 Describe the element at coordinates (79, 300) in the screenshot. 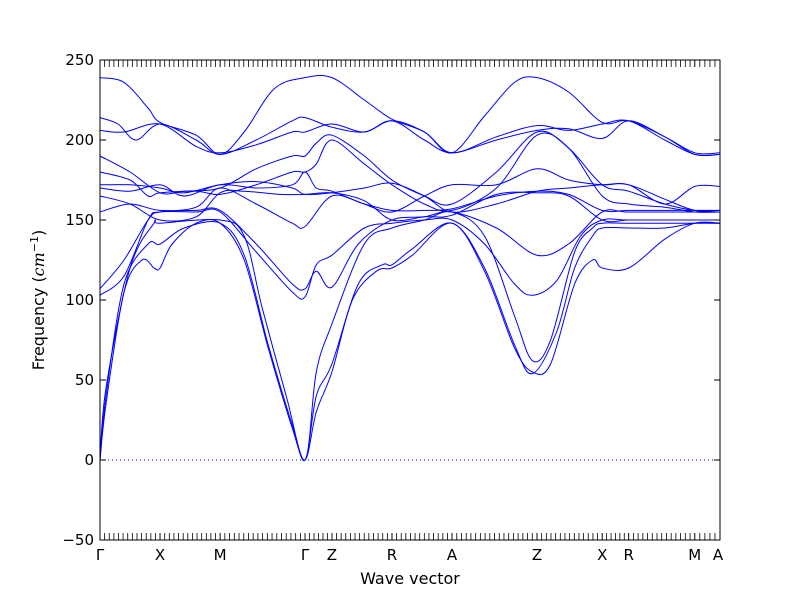

I see `y-tick-label: 100` at that location.